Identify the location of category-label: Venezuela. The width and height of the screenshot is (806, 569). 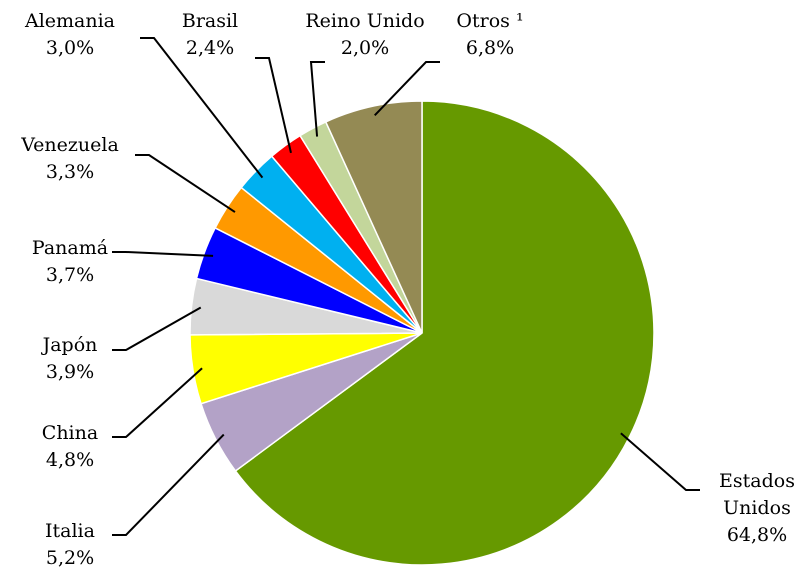
(70, 145).